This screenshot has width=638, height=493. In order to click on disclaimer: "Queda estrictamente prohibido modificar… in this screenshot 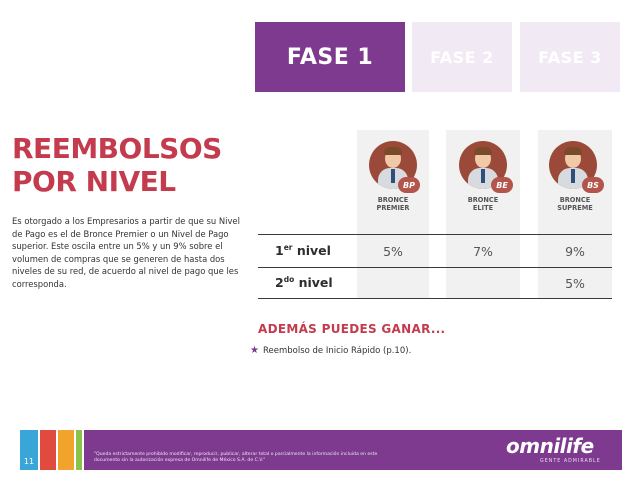, I will do `click(236, 458)`.